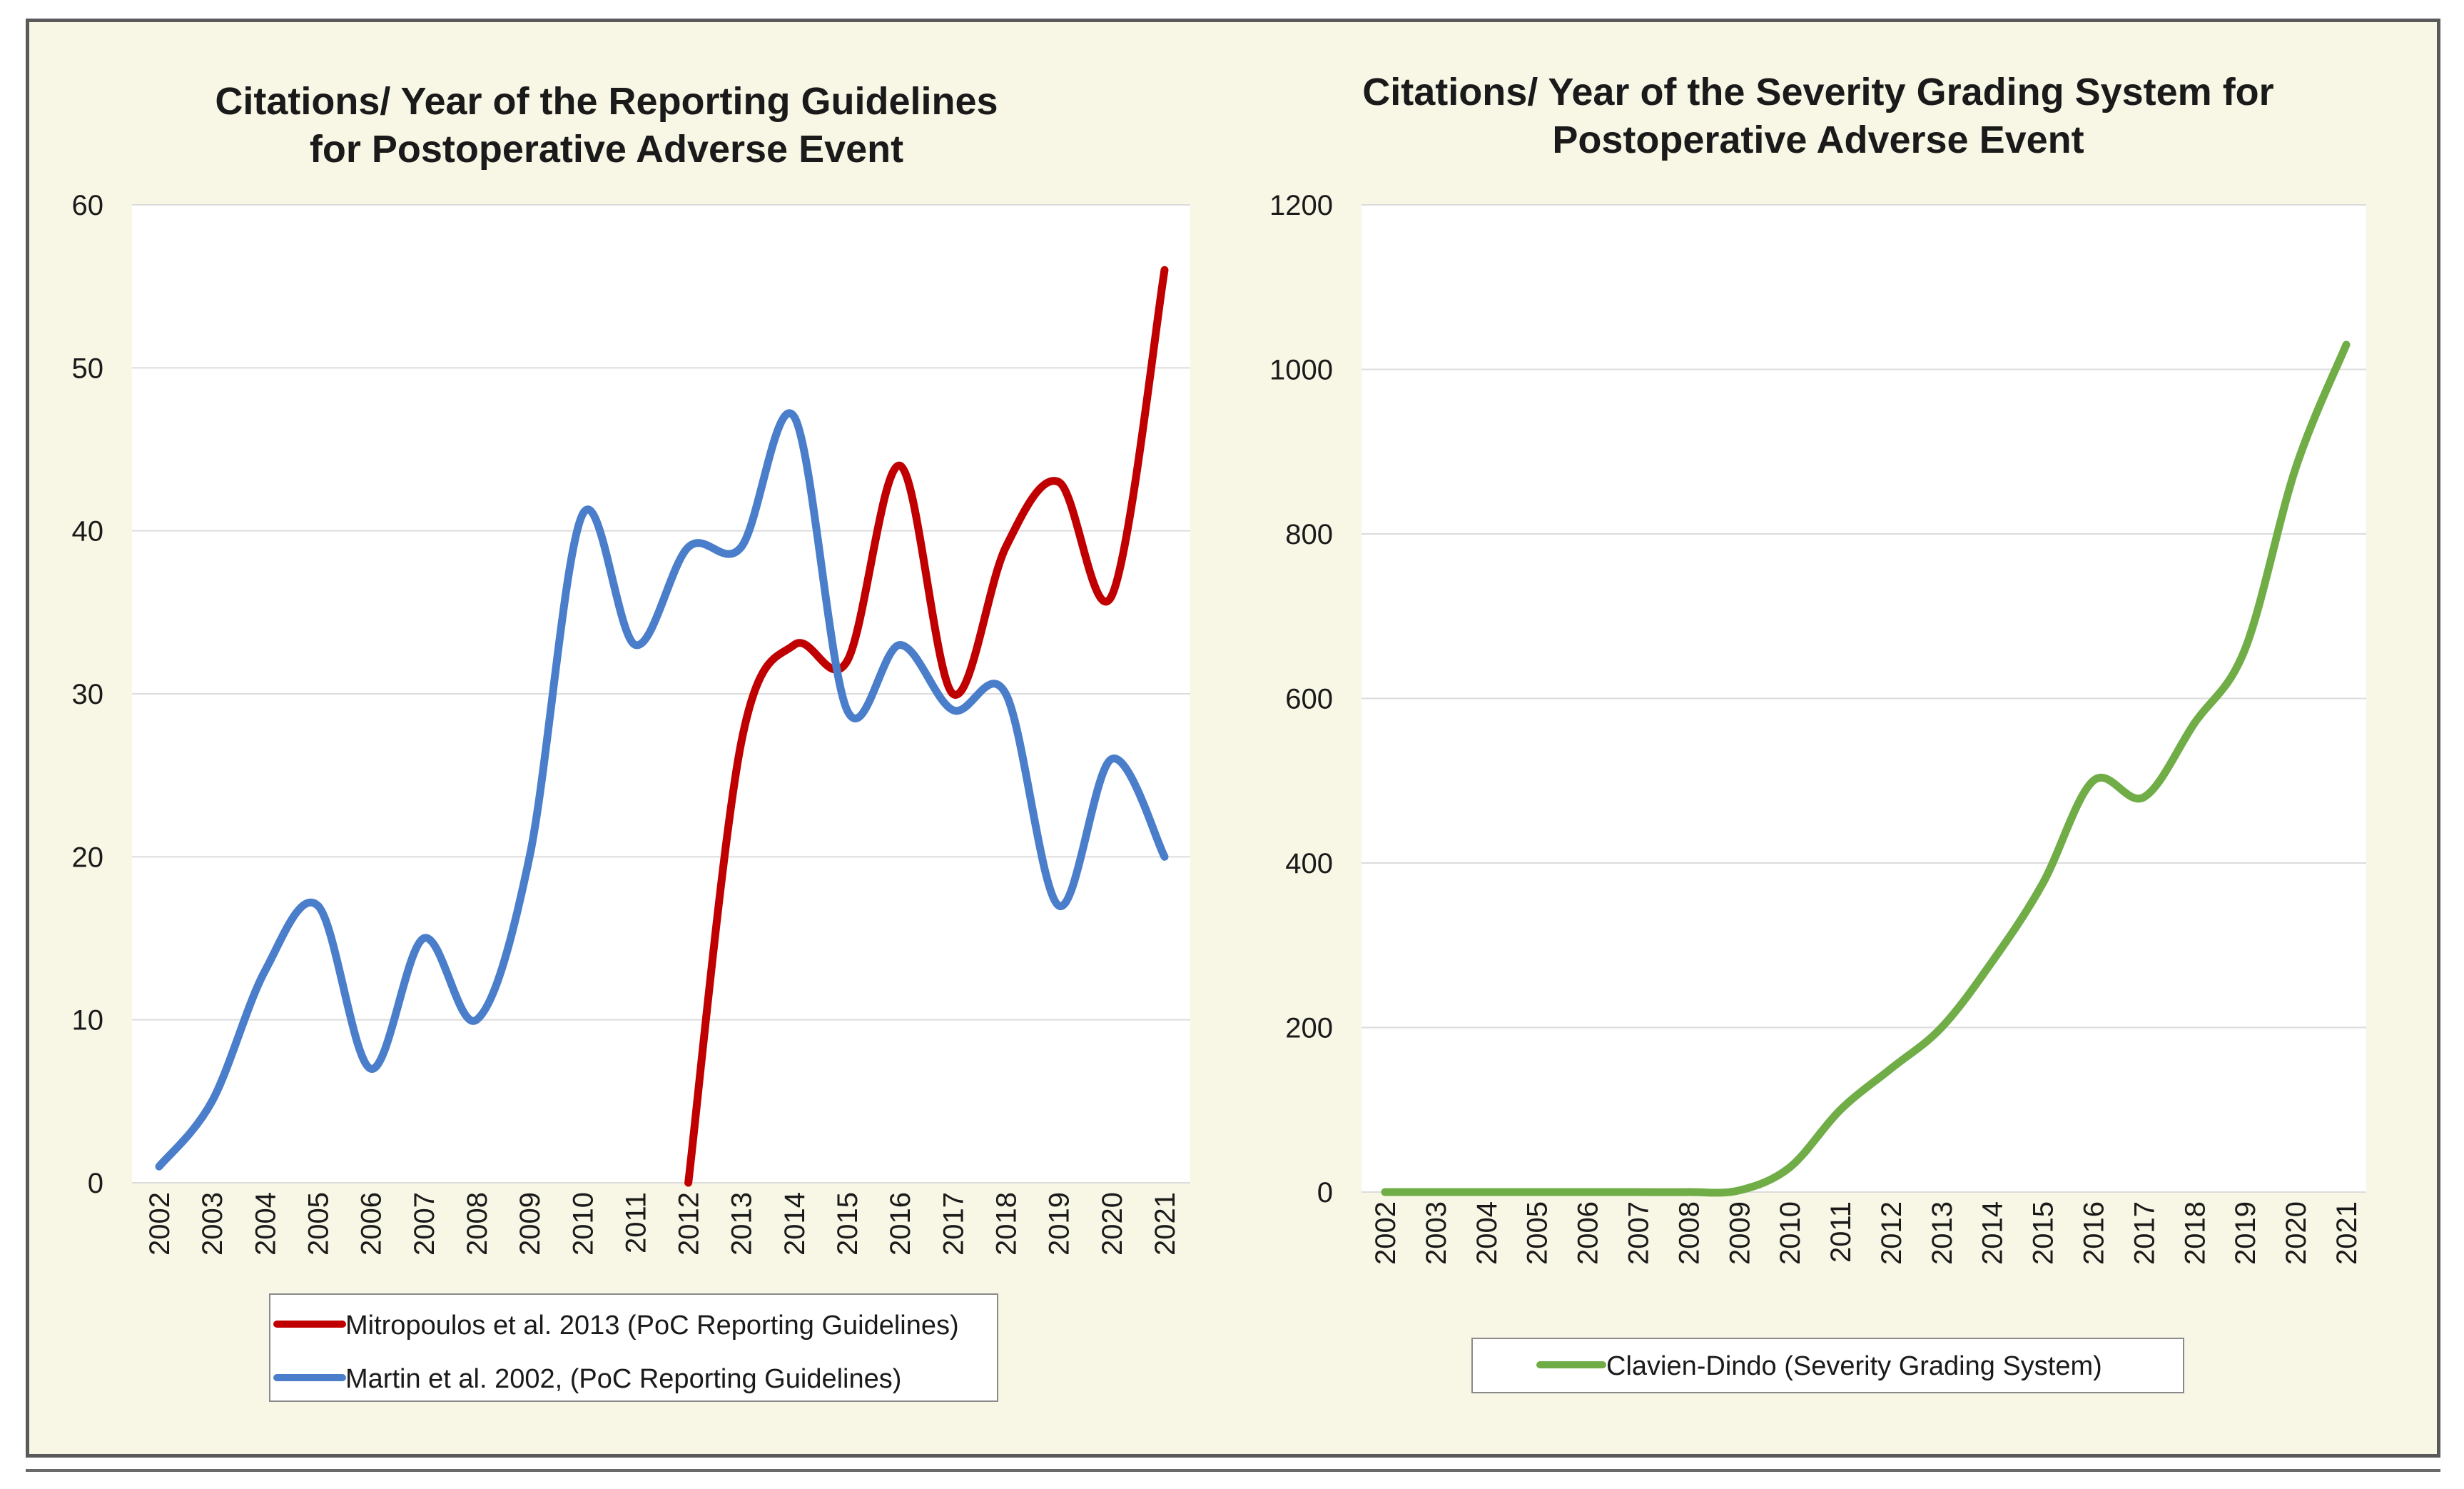  What do you see at coordinates (1301, 205) in the screenshot?
I see `y-tick-label-1200: 1200` at bounding box center [1301, 205].